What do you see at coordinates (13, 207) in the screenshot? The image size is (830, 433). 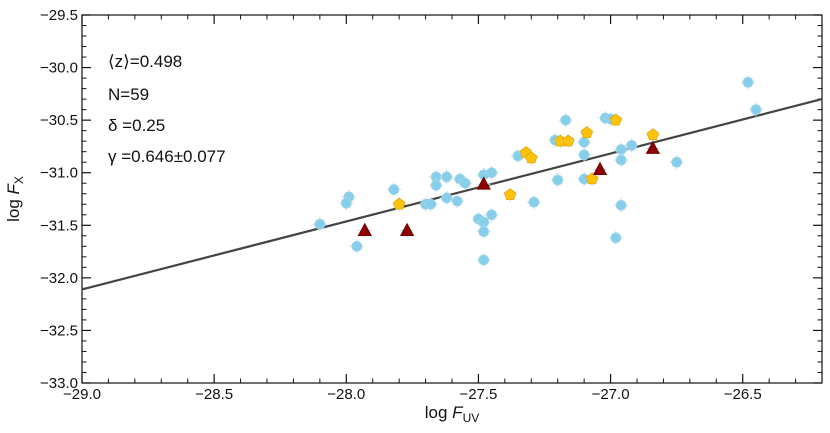 I see `y-axis-title-base: log` at bounding box center [13, 207].